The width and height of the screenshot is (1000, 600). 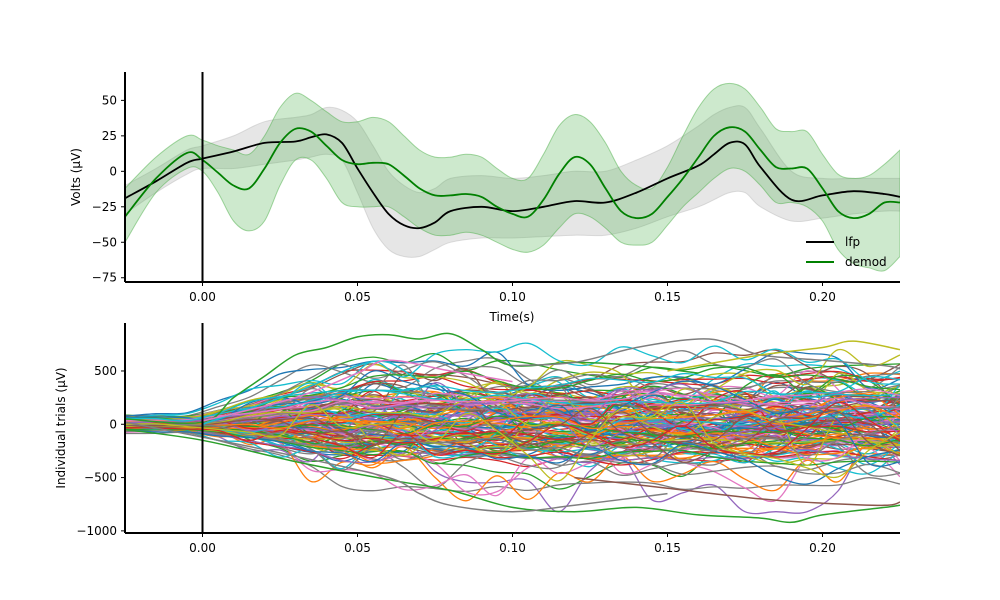 I want to click on y-axis-label: Volts (μV), so click(x=76, y=177).